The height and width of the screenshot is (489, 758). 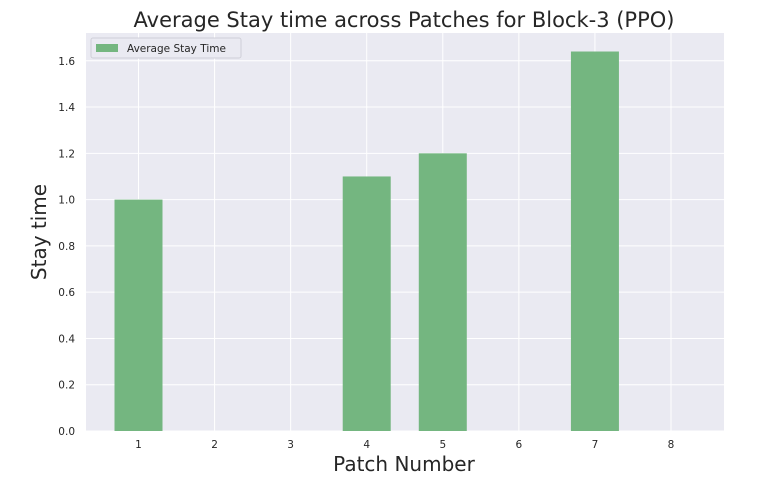 What do you see at coordinates (107, 48) in the screenshot?
I see `legend-swatch` at bounding box center [107, 48].